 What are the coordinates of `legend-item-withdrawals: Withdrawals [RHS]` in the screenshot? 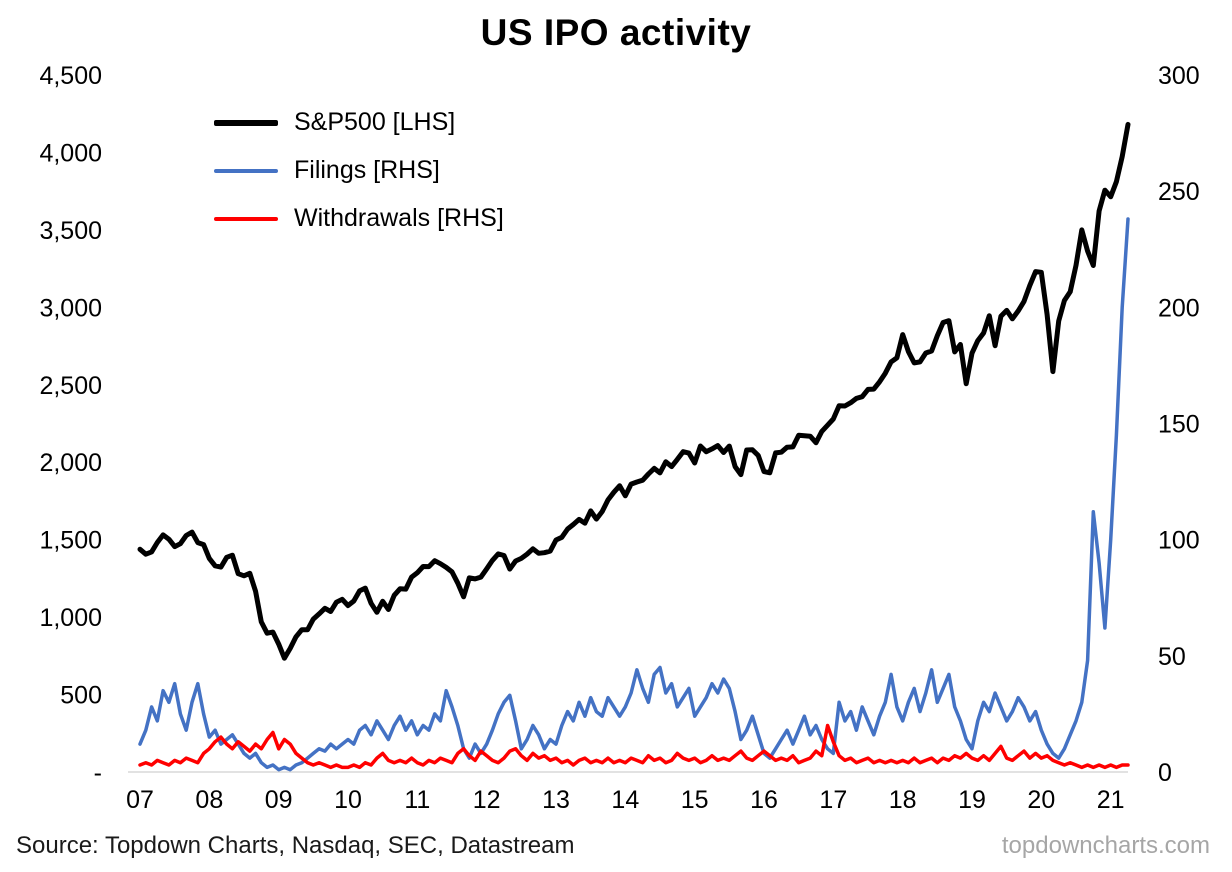 It's located at (359, 218).